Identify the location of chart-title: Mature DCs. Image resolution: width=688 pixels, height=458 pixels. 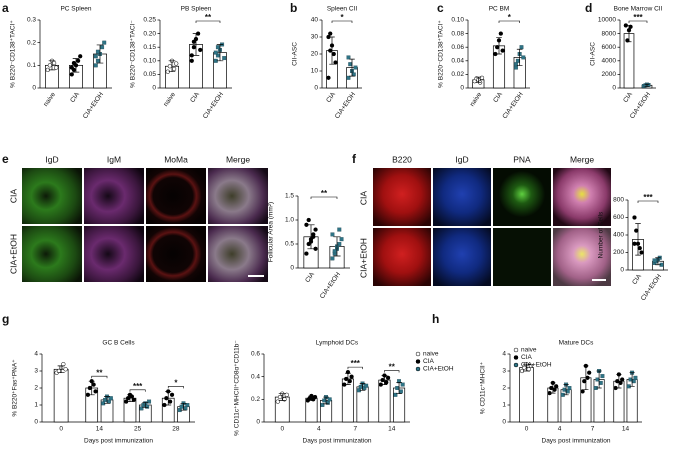
(576, 343).